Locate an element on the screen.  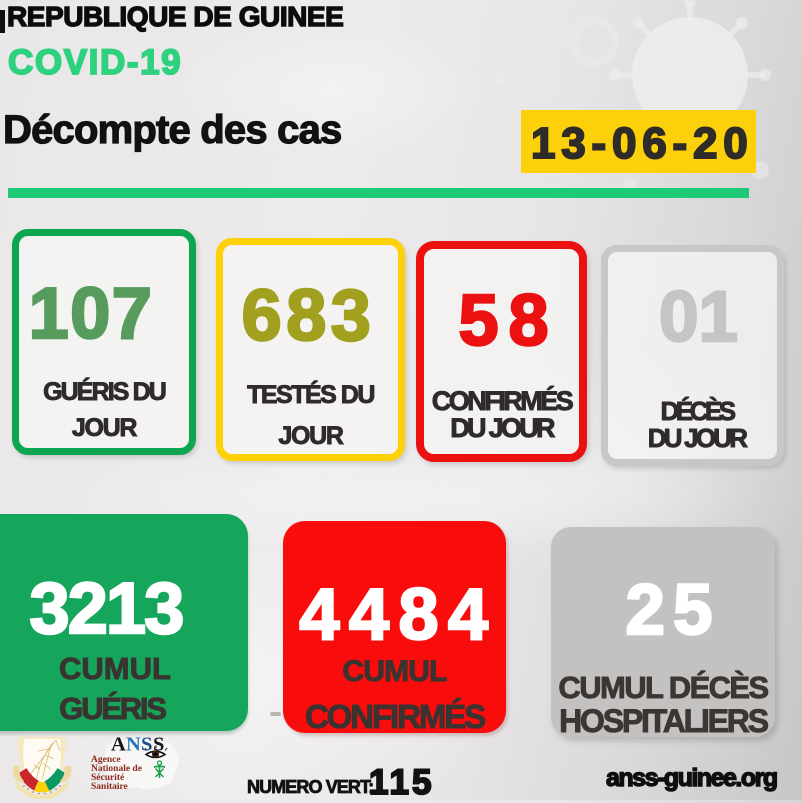
svg-text: N is located at coordinates (133, 745).